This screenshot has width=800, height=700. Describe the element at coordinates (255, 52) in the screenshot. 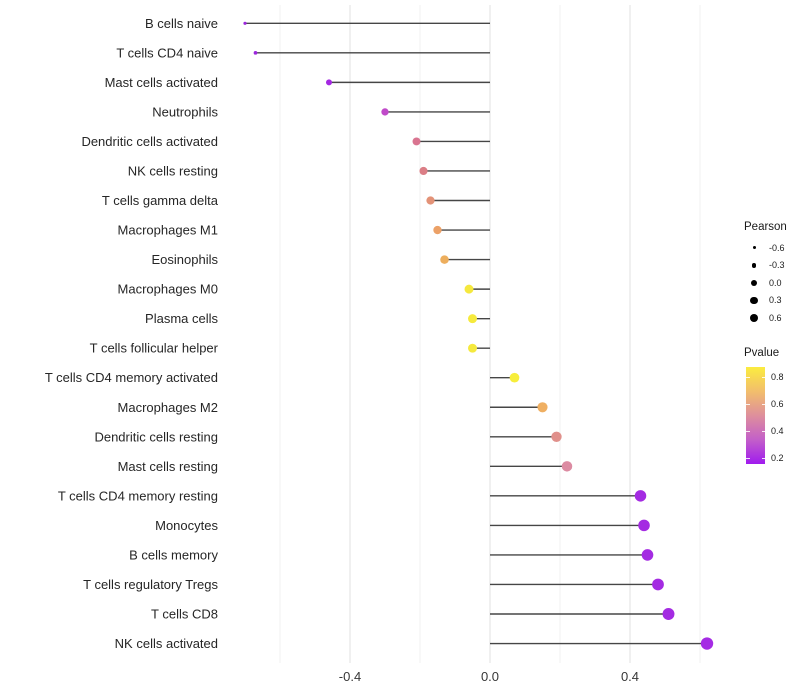

I see `data-point-t-cells-cd4-naive` at that location.